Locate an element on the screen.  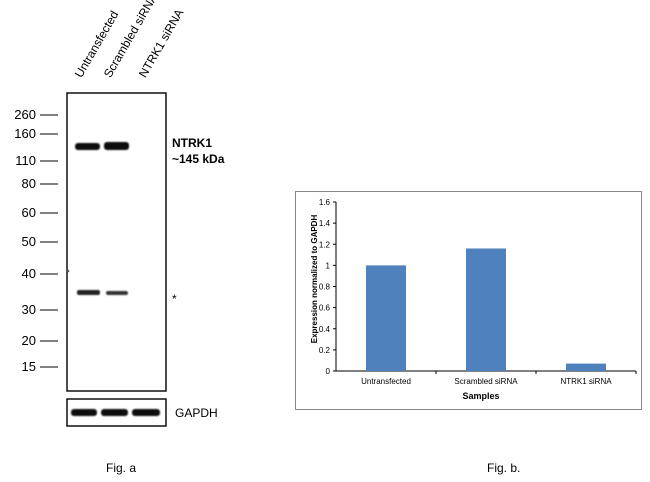
y-tick-label: 1 is located at coordinates (328, 265).